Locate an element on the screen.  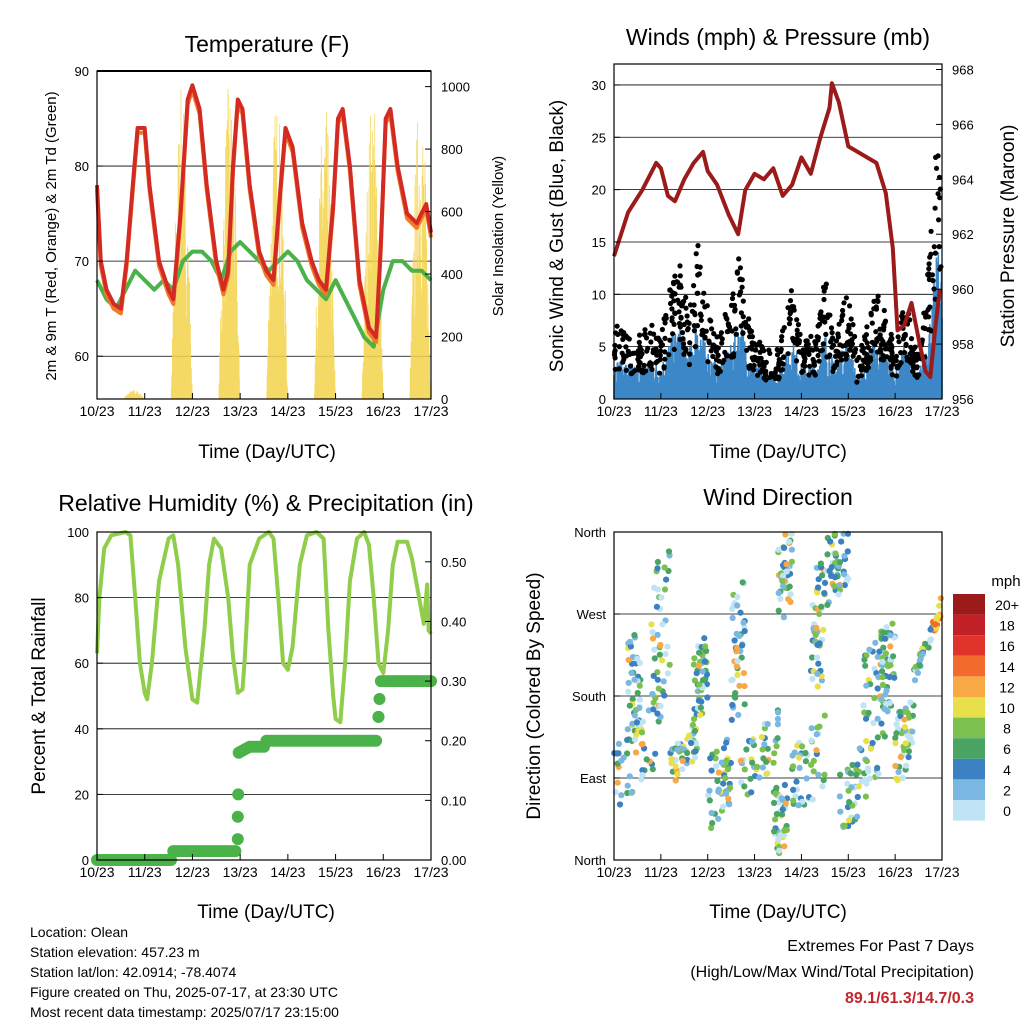
y-tick-label: 80 is located at coordinates (82, 166).